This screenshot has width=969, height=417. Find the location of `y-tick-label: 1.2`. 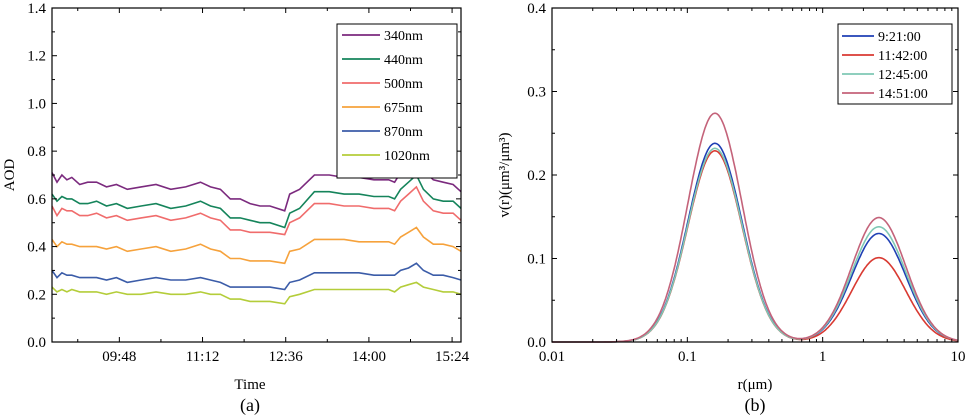

y-tick-label: 1.2 is located at coordinates (36, 57).